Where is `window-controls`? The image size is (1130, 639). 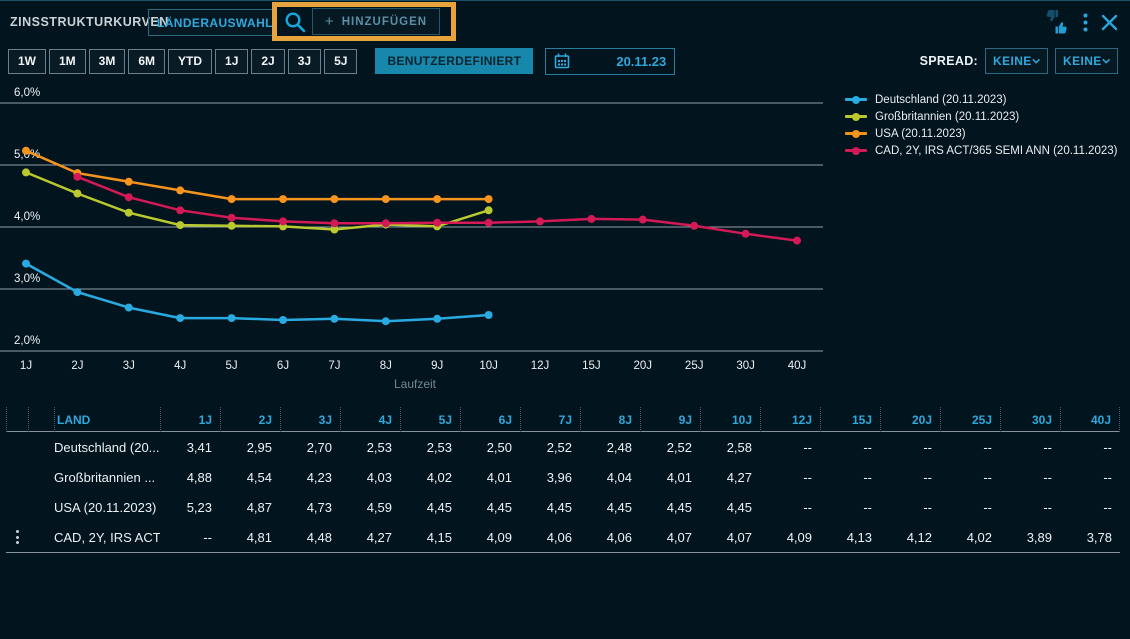
window-controls is located at coordinates (1081, 22).